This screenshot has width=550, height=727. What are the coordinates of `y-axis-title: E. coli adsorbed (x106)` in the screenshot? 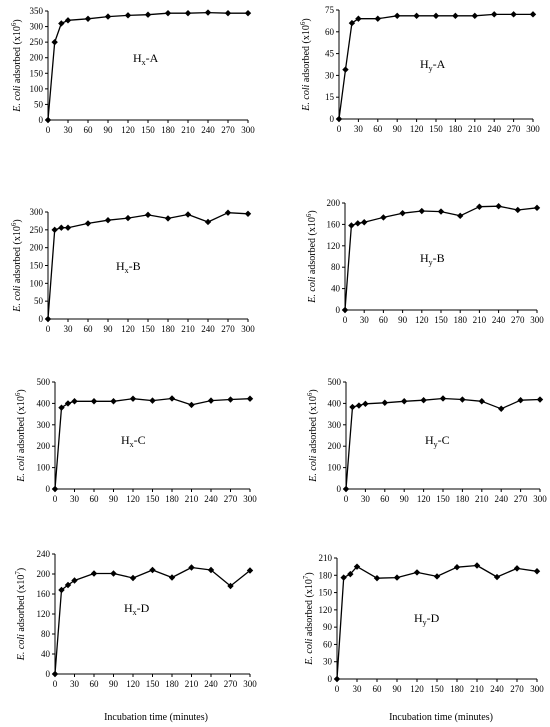 It's located at (16, 265).